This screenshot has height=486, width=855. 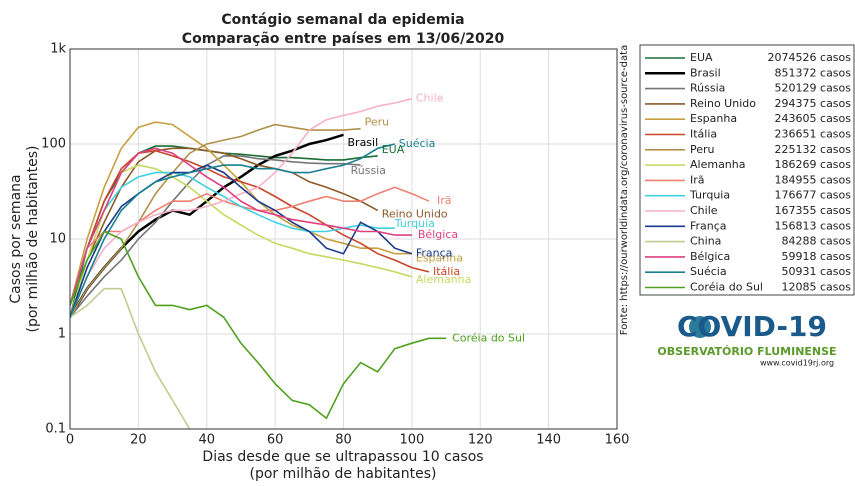 I want to click on x-axis-label: Dias desde que se ultrapassou 10 casos, so click(x=342, y=457).